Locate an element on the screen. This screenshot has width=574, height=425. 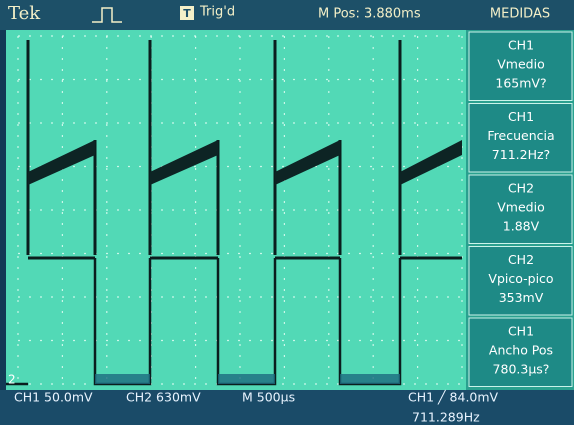
measure-name: Vpico-pico is located at coordinates (520, 278).